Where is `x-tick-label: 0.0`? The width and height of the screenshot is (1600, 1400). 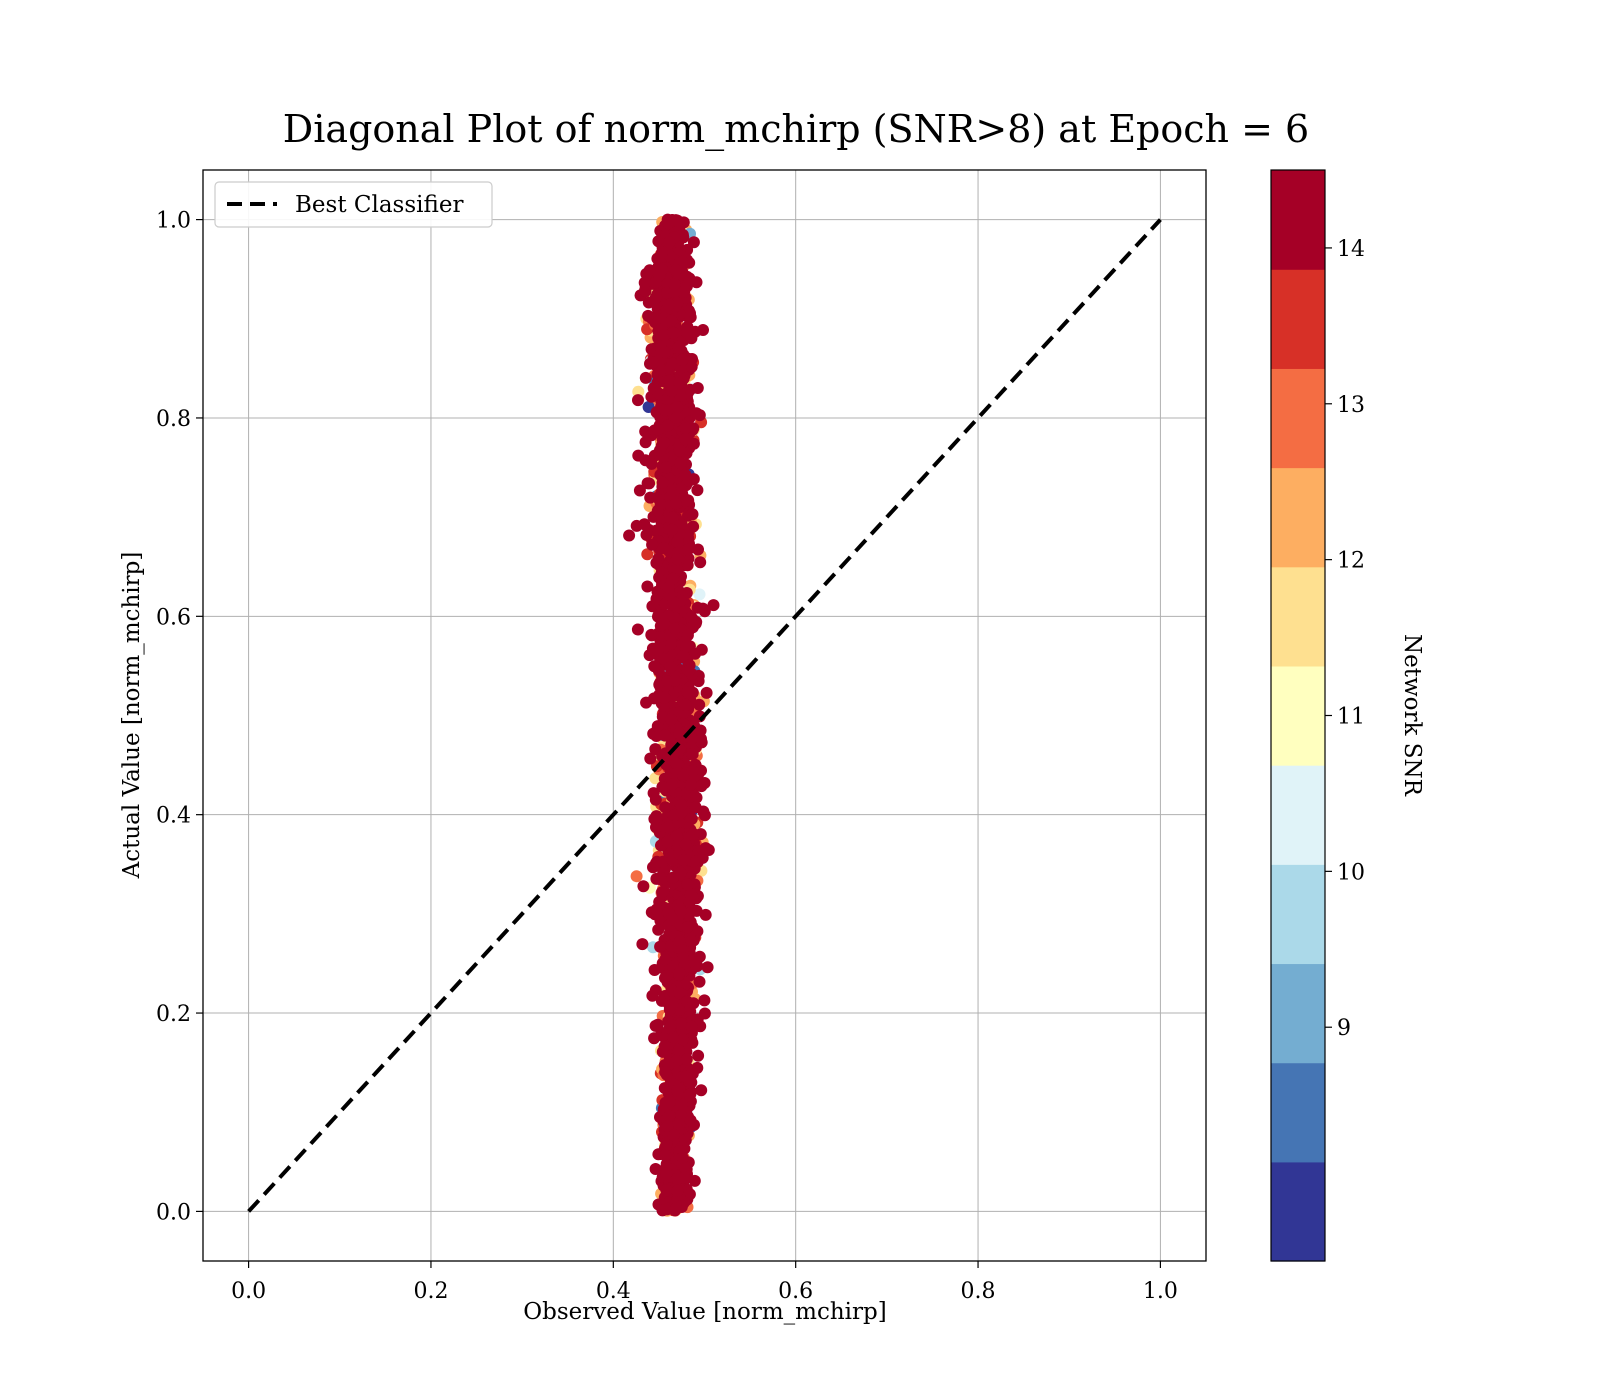 x-tick-label: 0.0 is located at coordinates (248, 1291).